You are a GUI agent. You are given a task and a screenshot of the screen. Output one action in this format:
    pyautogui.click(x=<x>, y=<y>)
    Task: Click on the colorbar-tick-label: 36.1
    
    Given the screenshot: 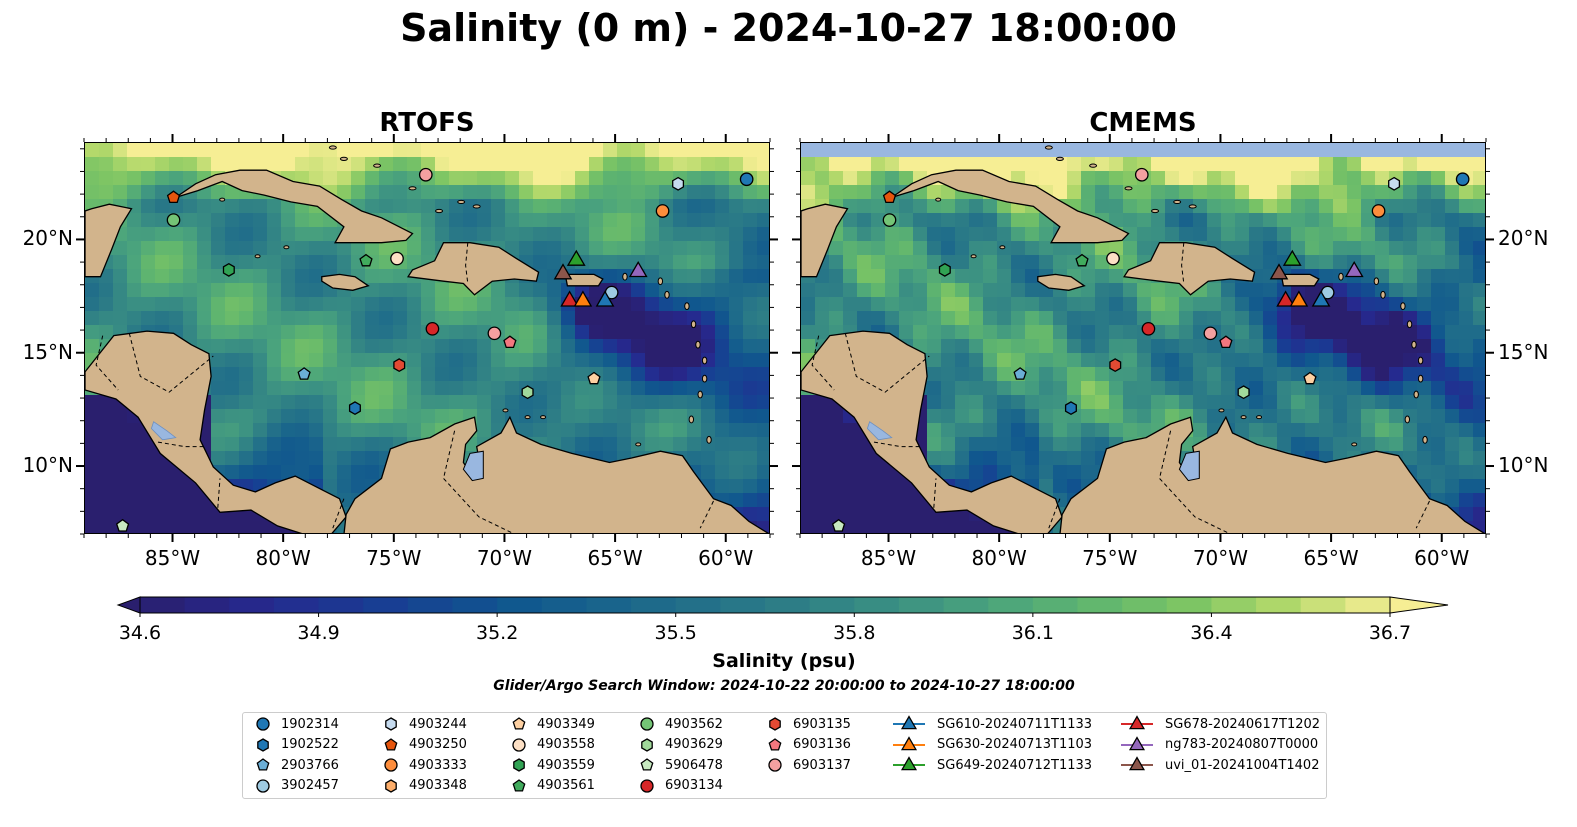 What is the action you would take?
    pyautogui.click(x=1032, y=633)
    